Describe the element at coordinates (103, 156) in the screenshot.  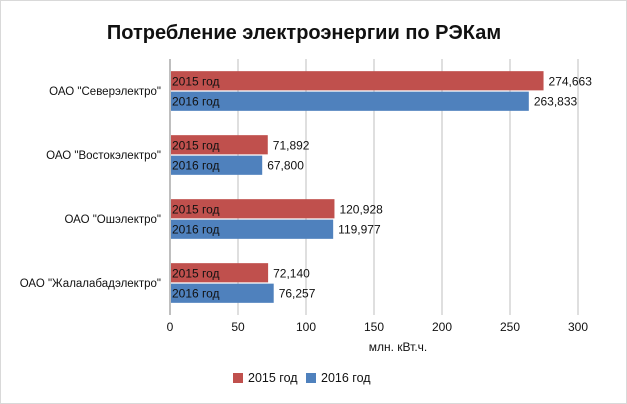
I see `category-label: ОАО "Востокэлектро"` at that location.